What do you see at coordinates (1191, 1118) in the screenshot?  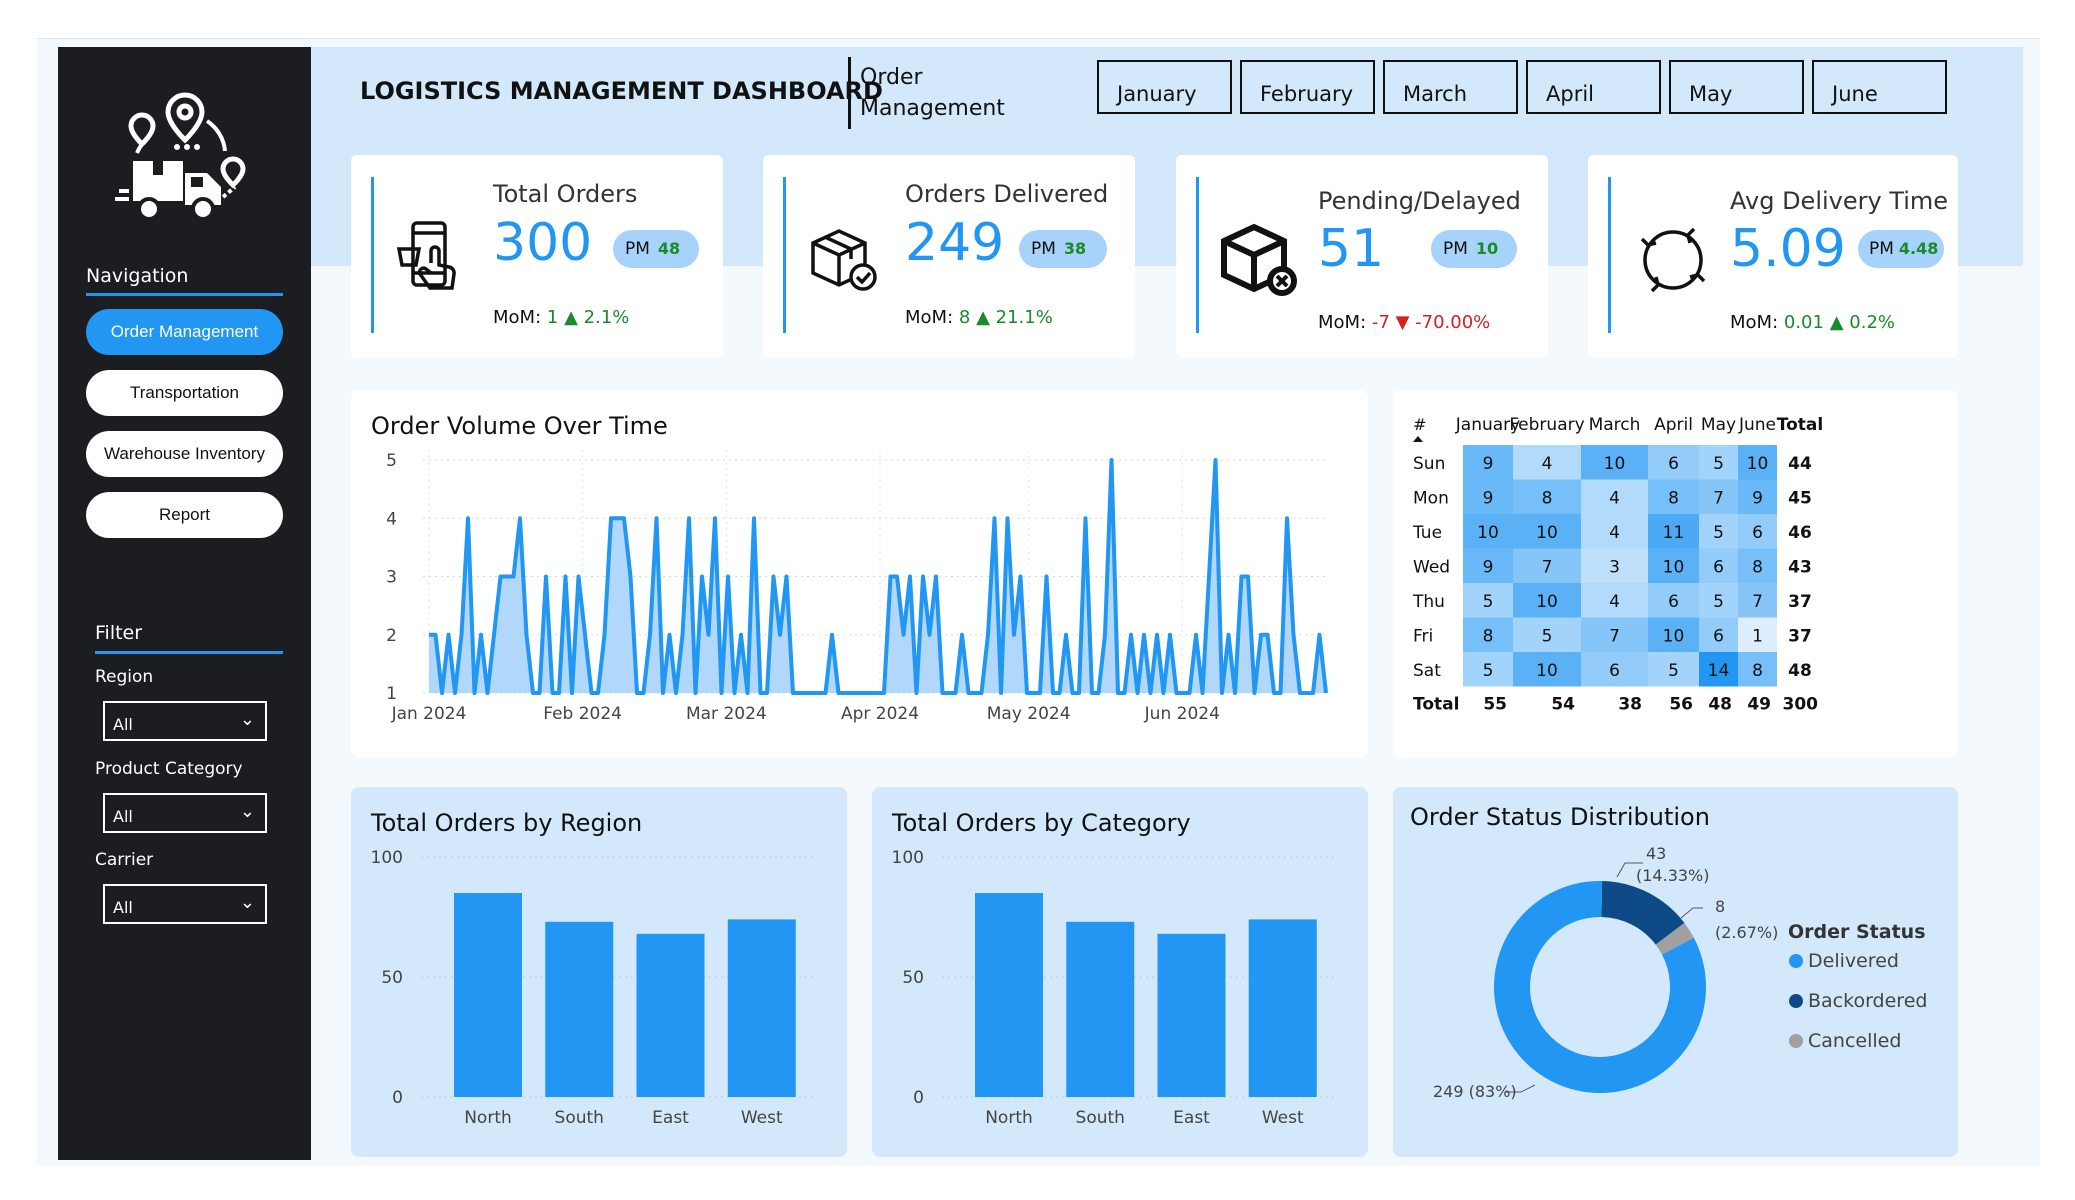 I see `x-tick-label: East` at bounding box center [1191, 1118].